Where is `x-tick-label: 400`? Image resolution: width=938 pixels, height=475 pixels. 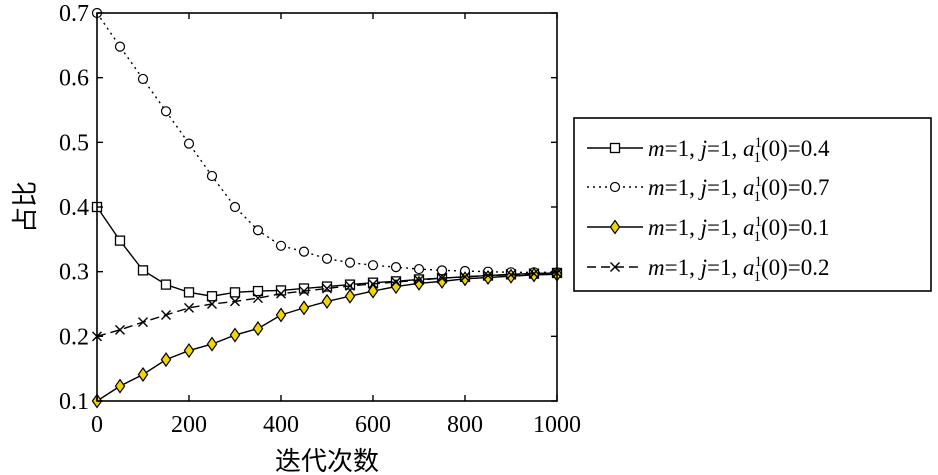
x-tick-label: 400 is located at coordinates (281, 425).